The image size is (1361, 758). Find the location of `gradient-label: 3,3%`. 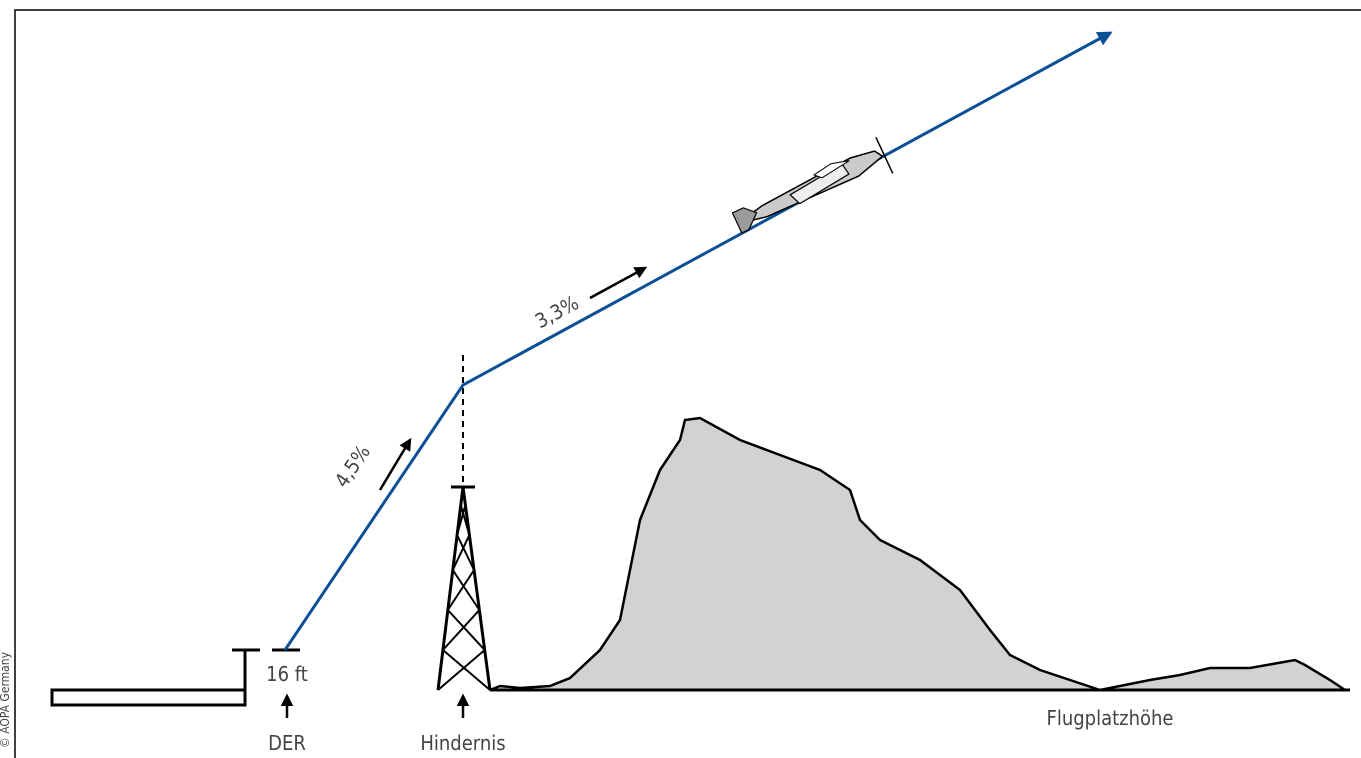

gradient-label: 3,3% is located at coordinates (557, 311).